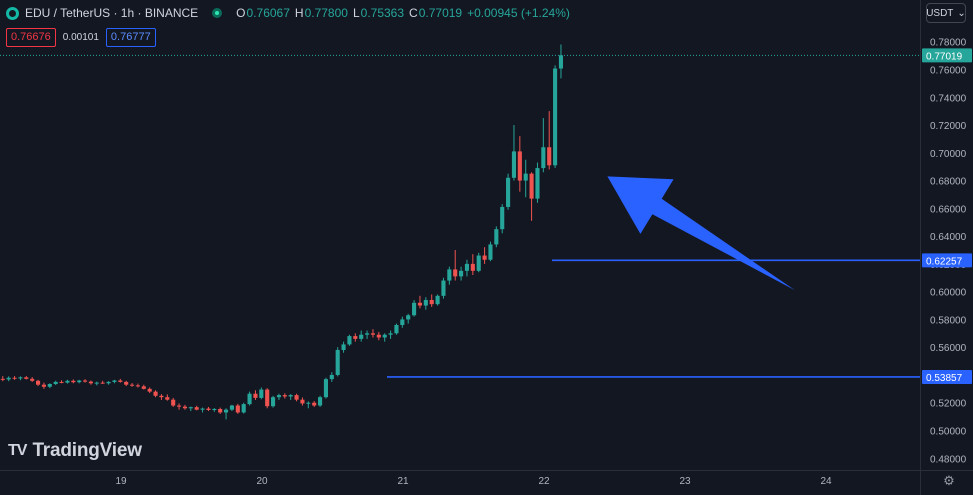 Image resolution: width=973 pixels, height=495 pixels. Describe the element at coordinates (940, 13) in the screenshot. I see `currency-label: USDT` at that location.